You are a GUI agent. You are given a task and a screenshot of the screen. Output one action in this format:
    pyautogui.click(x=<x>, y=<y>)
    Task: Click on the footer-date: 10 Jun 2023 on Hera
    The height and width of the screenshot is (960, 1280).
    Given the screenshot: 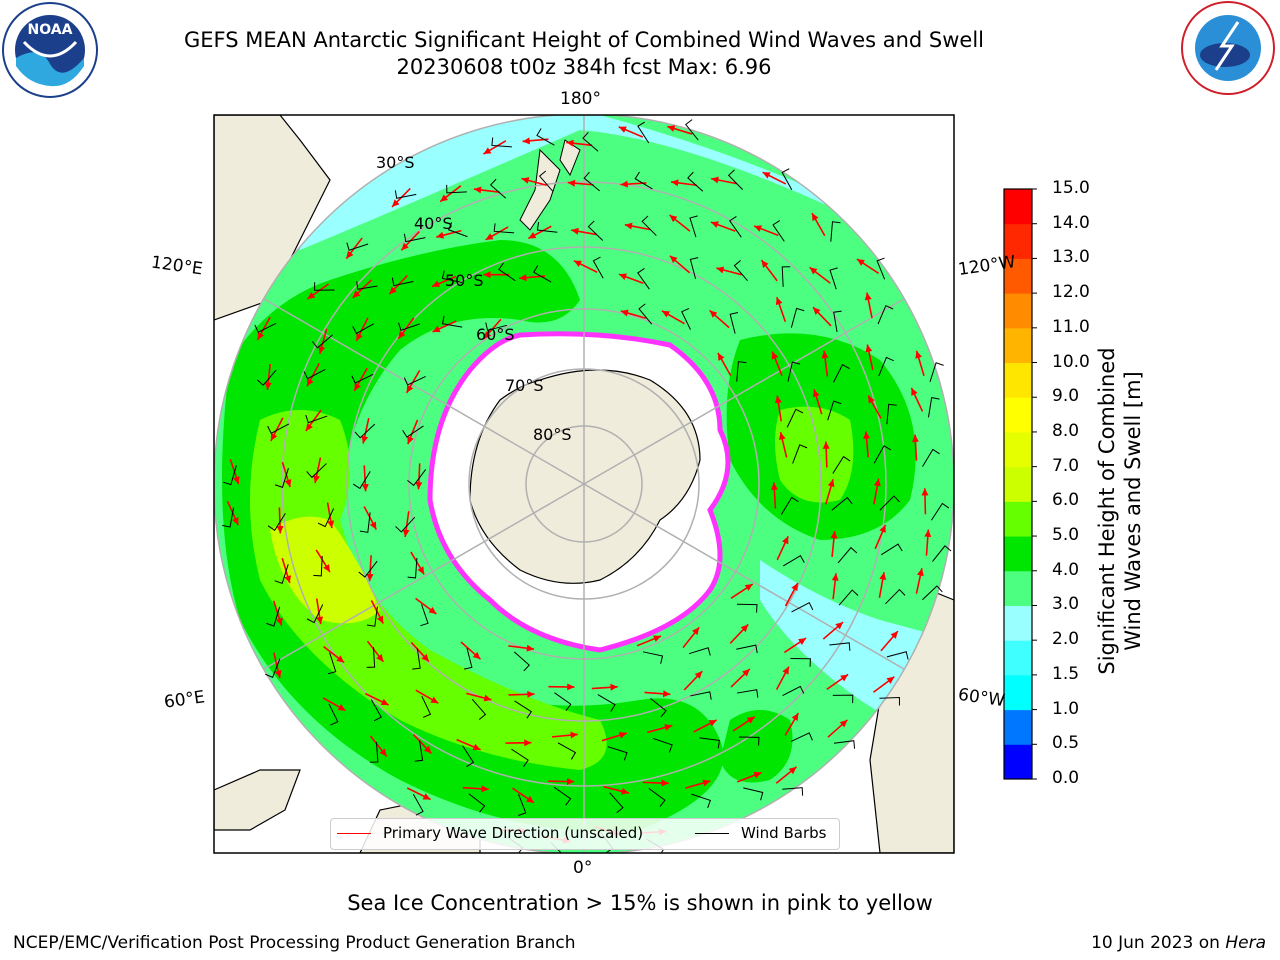 What is the action you would take?
    pyautogui.click(x=1178, y=943)
    